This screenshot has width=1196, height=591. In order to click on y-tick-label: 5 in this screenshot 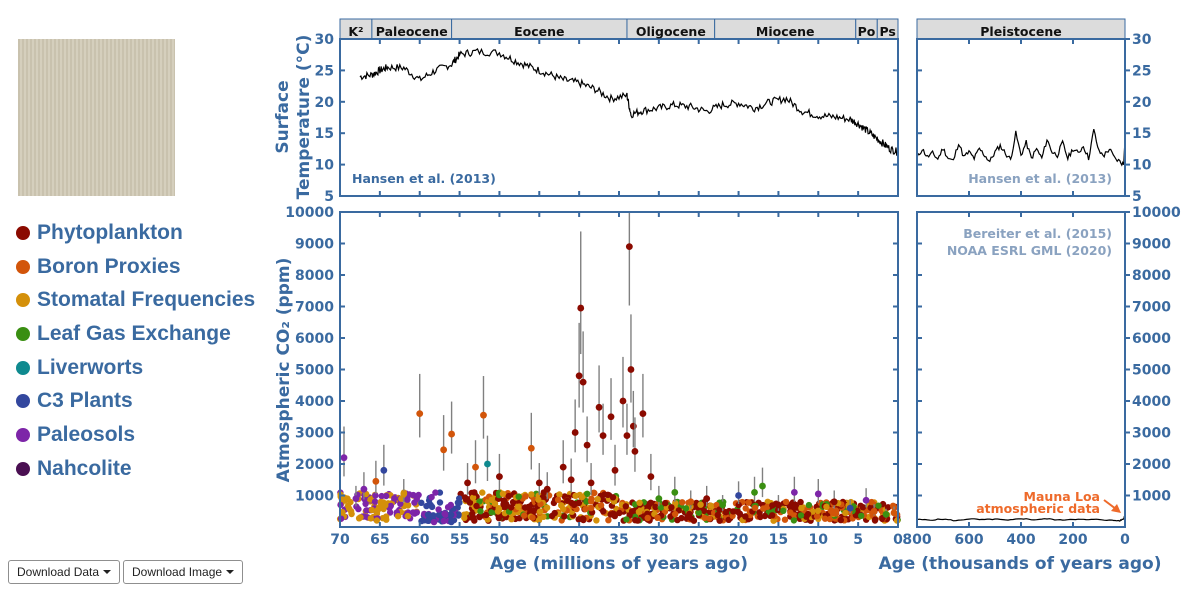, I will do `click(1137, 197)`.